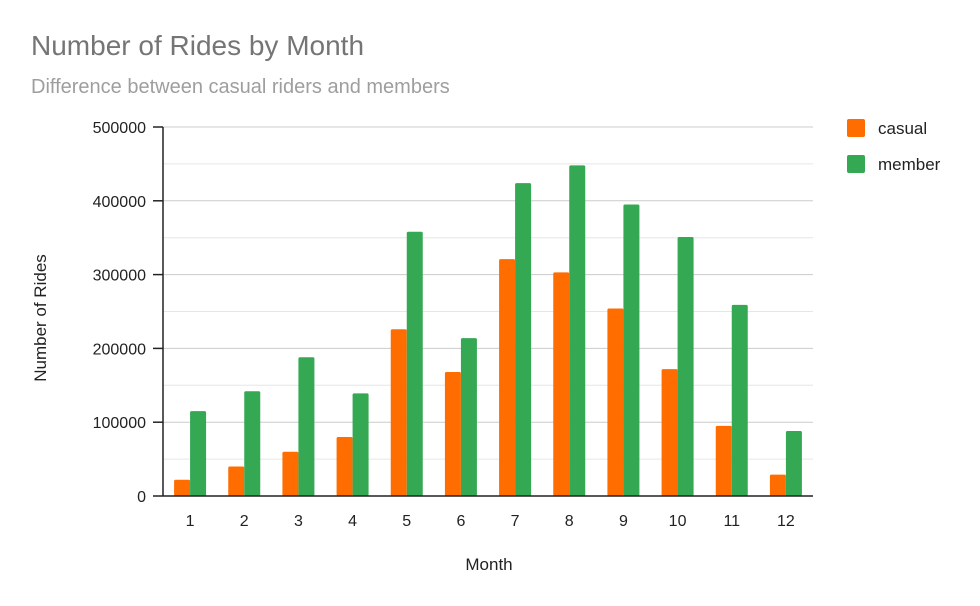  What do you see at coordinates (128, 313) in the screenshot?
I see `y-tick-labels: 0 100000 200000 300000 400000 500000` at bounding box center [128, 313].